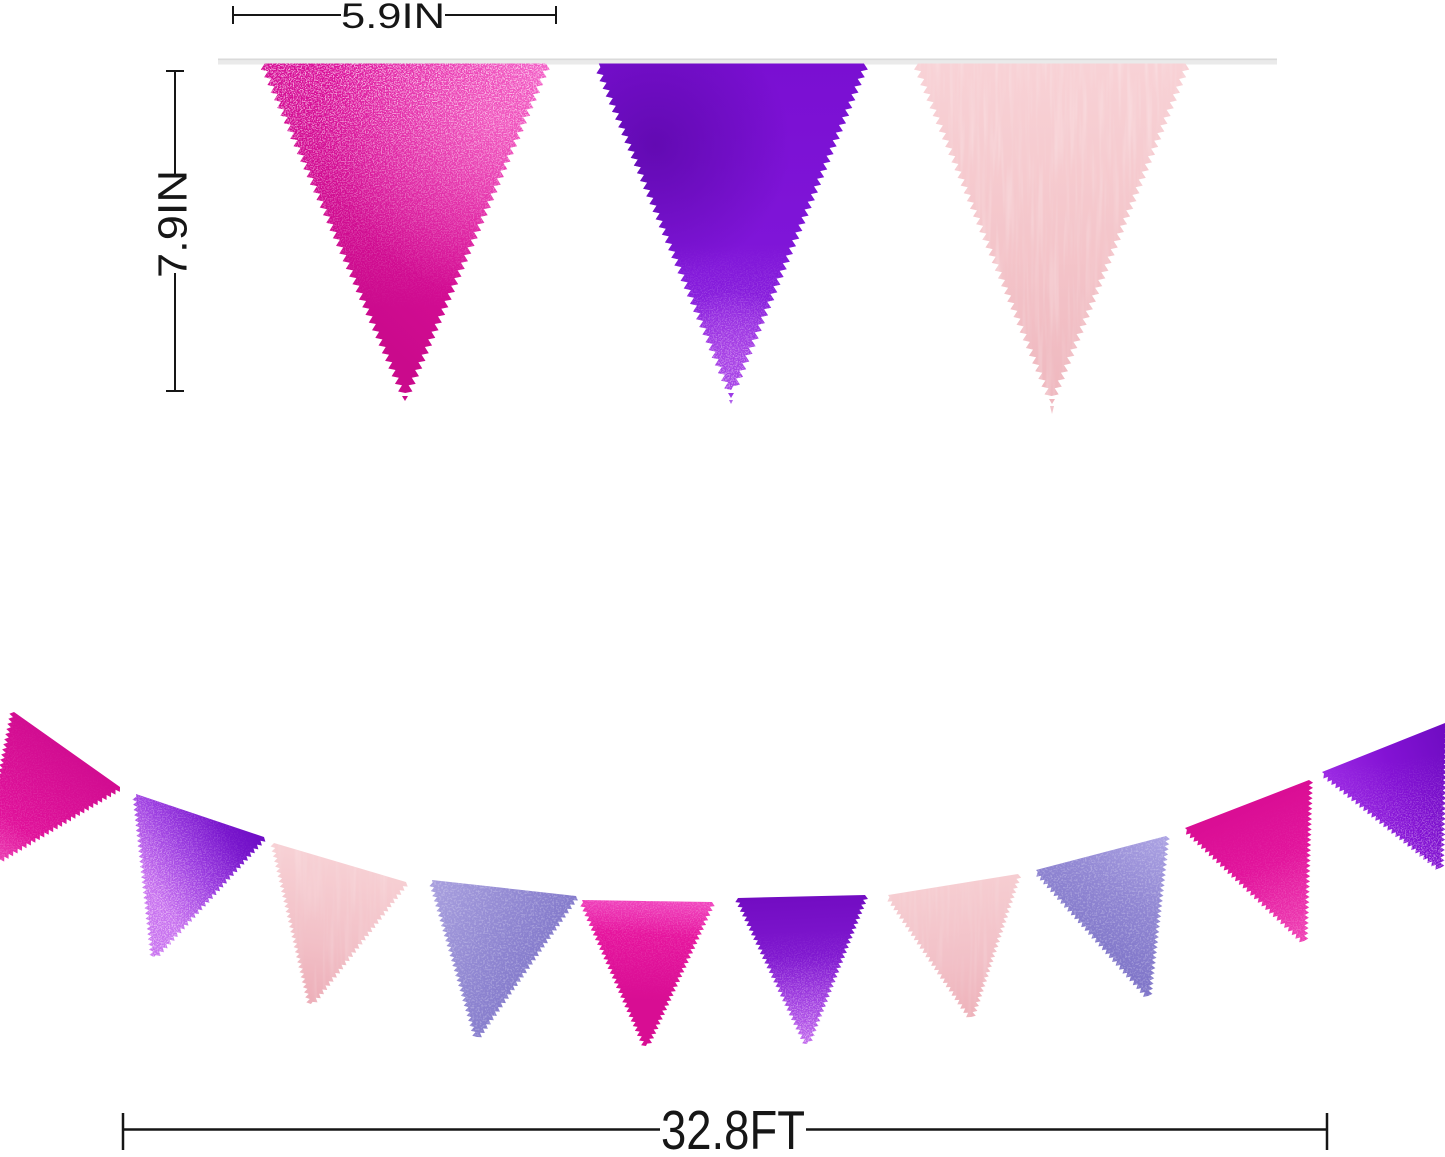 This screenshot has height=1157, width=1445. I want to click on svg-text: 32.8FT, so click(733, 1125).